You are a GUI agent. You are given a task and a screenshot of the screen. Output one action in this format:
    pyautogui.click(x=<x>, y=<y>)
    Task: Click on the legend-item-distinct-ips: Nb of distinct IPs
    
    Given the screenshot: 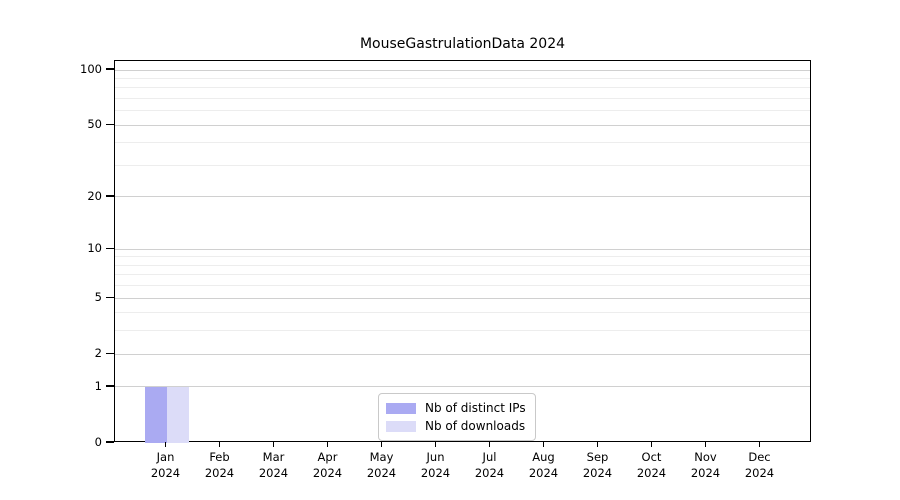 What is the action you would take?
    pyautogui.click(x=456, y=408)
    